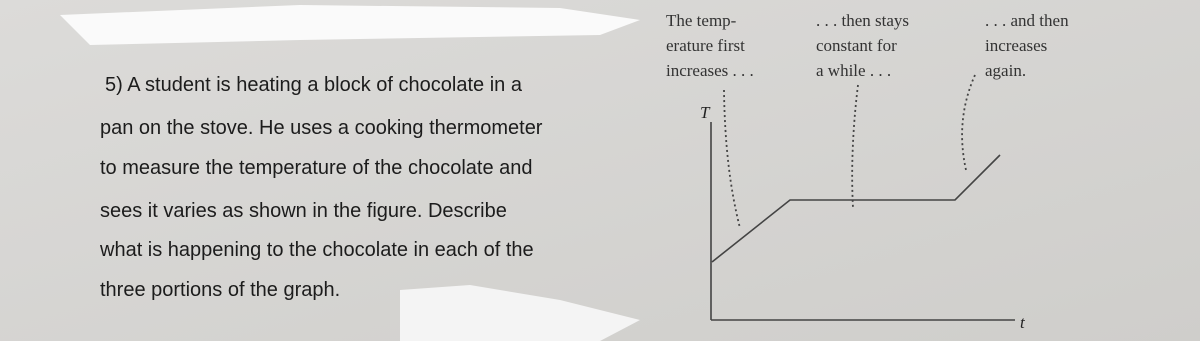 The image size is (1200, 341). What do you see at coordinates (1005, 70) in the screenshot?
I see `annotation-line: again.` at bounding box center [1005, 70].